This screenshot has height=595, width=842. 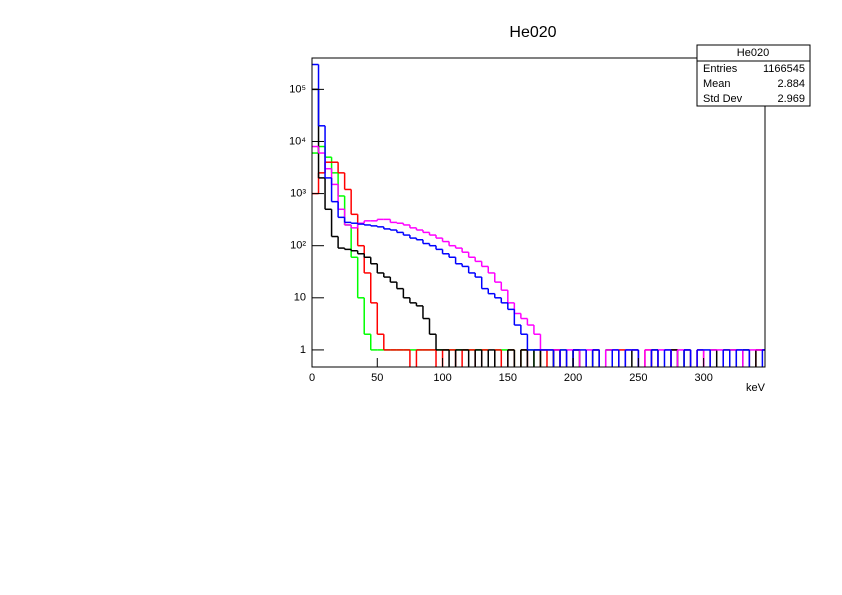 What do you see at coordinates (753, 53) in the screenshot?
I see `stats-title: He020` at bounding box center [753, 53].